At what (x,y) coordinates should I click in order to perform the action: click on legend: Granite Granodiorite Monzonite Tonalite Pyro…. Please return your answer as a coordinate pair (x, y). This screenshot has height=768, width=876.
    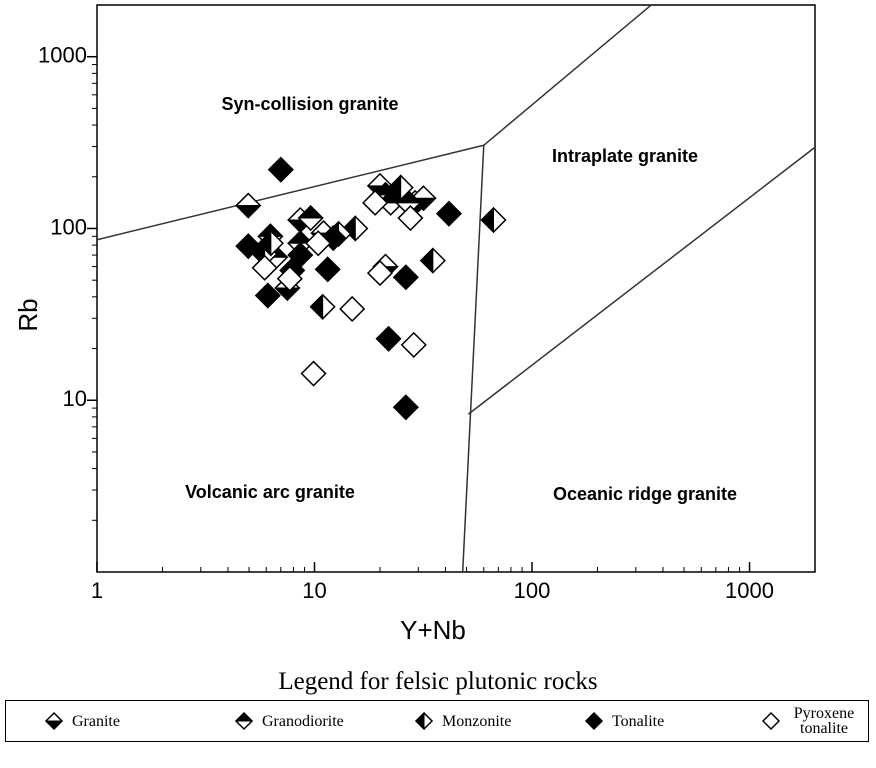
    Looking at the image, I should click on (437, 721).